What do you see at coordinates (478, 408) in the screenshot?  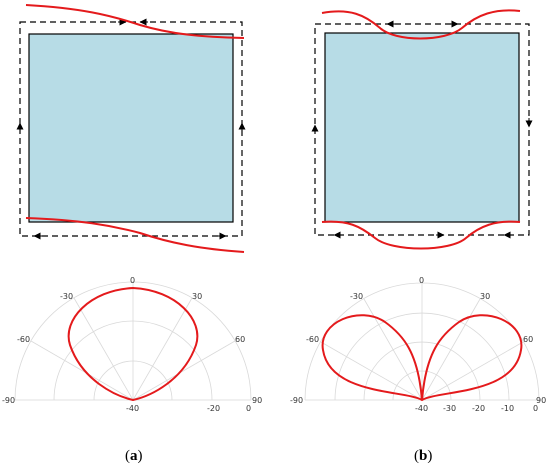 I see `panel-b-radial-label: -20` at bounding box center [478, 408].